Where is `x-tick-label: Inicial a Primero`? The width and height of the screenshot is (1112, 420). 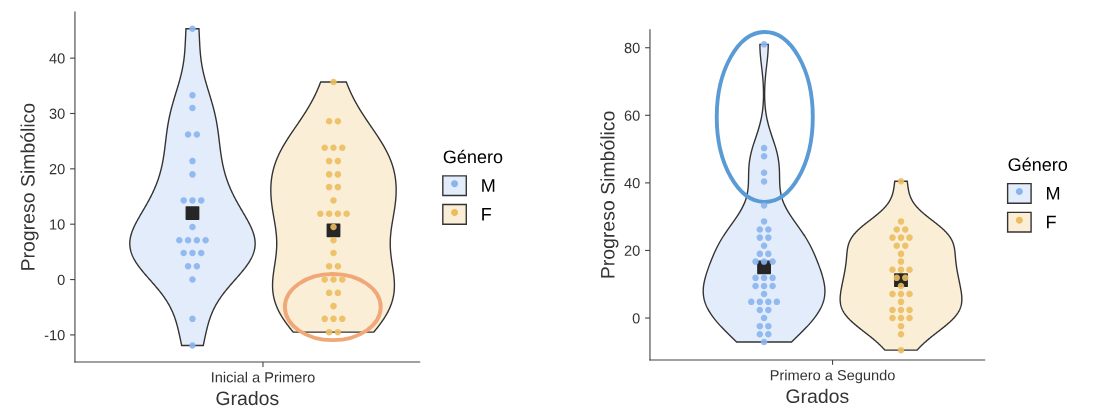 x-tick-label: Inicial a Primero is located at coordinates (263, 377).